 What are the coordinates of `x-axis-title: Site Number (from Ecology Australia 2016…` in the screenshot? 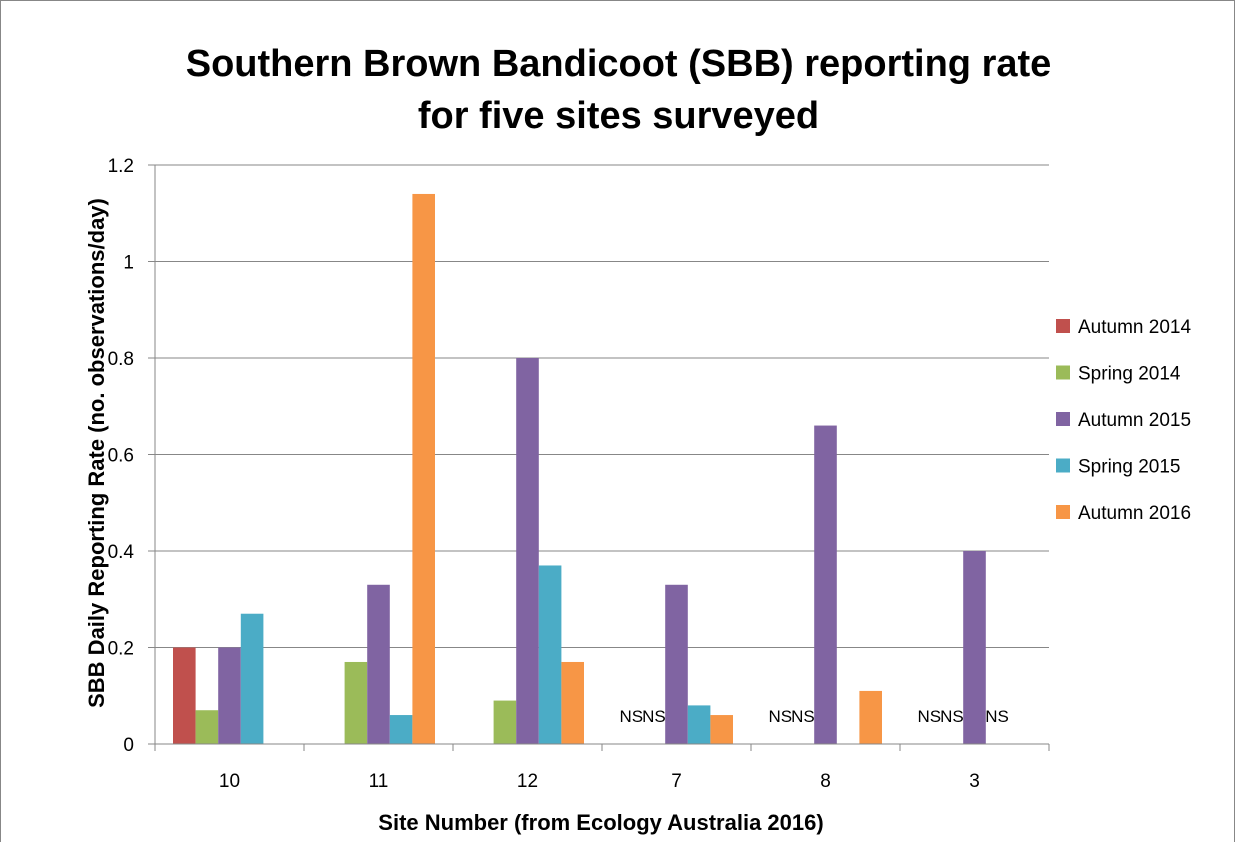 It's located at (600, 822).